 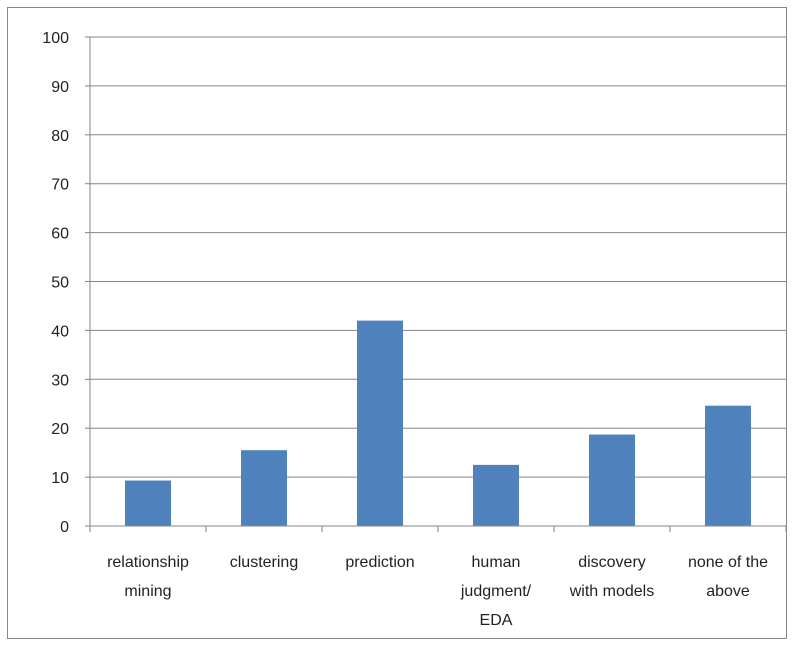 What do you see at coordinates (60, 429) in the screenshot?
I see `y-tick-label: 20` at bounding box center [60, 429].